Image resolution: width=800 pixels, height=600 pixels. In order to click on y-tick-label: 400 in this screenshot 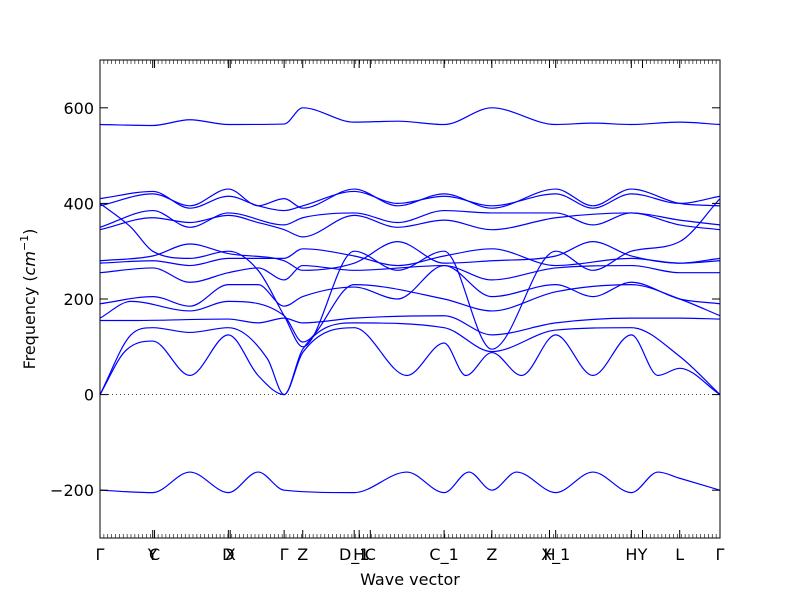, I will do `click(78, 203)`.